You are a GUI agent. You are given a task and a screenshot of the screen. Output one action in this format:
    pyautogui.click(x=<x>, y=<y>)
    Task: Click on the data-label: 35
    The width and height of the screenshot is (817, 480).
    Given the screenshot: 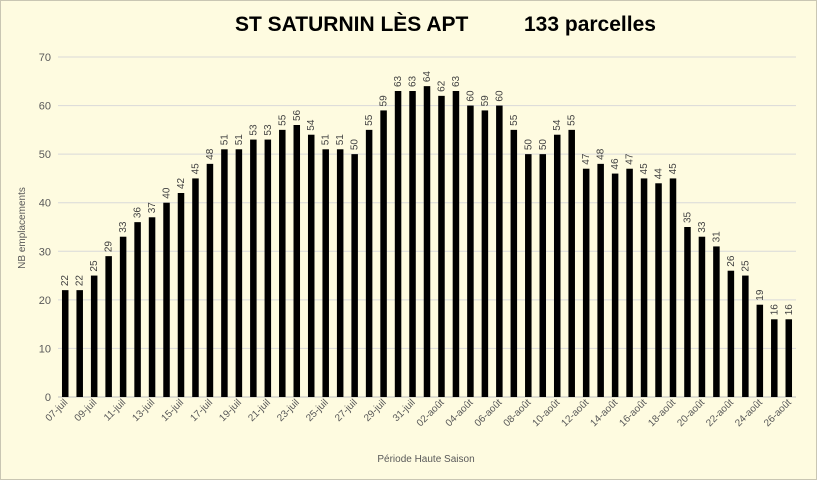 What is the action you would take?
    pyautogui.click(x=687, y=217)
    